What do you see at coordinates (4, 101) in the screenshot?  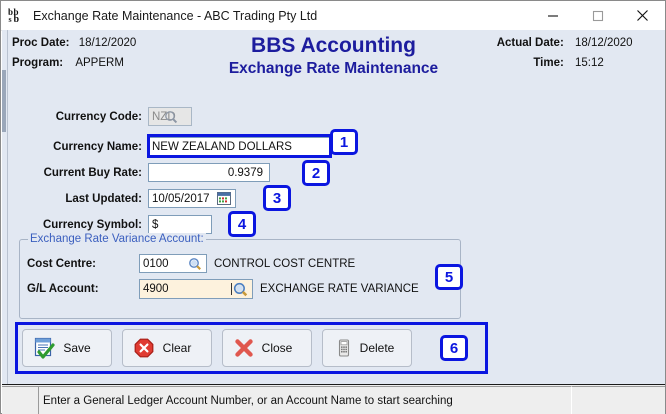 I see `scrollbar-thumb` at bounding box center [4, 101].